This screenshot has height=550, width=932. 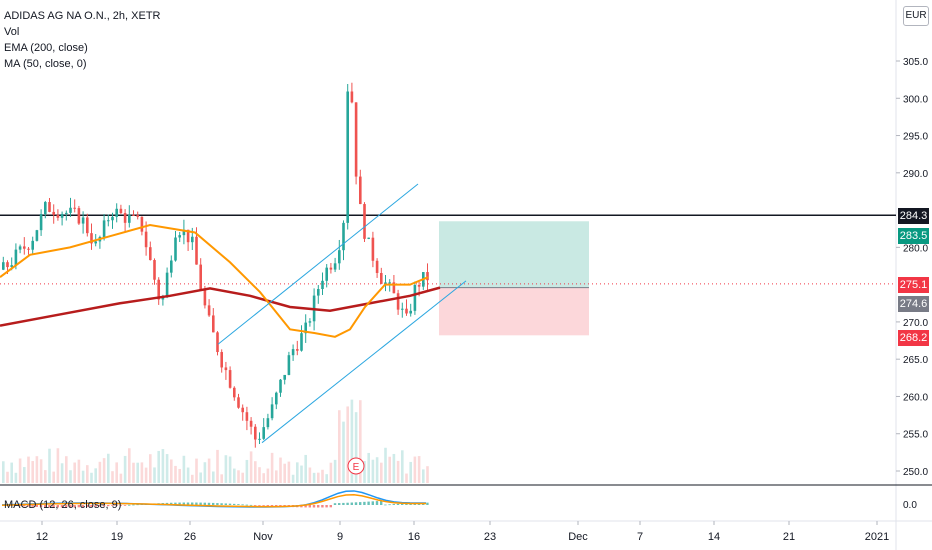 What do you see at coordinates (12, 32) in the screenshot?
I see `legend-volume: Vol` at bounding box center [12, 32].